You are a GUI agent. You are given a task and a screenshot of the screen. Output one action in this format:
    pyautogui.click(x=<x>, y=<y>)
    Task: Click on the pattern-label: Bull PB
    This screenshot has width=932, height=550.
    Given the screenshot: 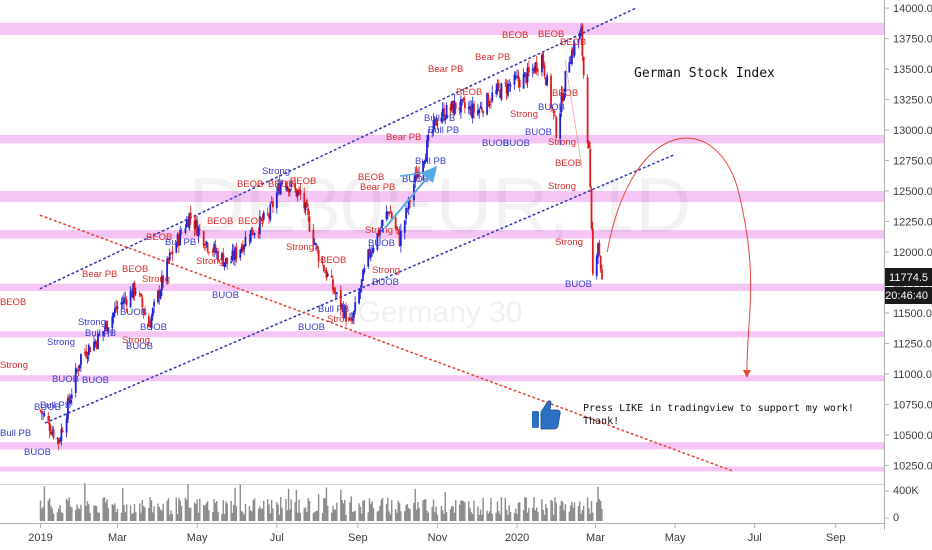 What is the action you would take?
    pyautogui.click(x=430, y=161)
    